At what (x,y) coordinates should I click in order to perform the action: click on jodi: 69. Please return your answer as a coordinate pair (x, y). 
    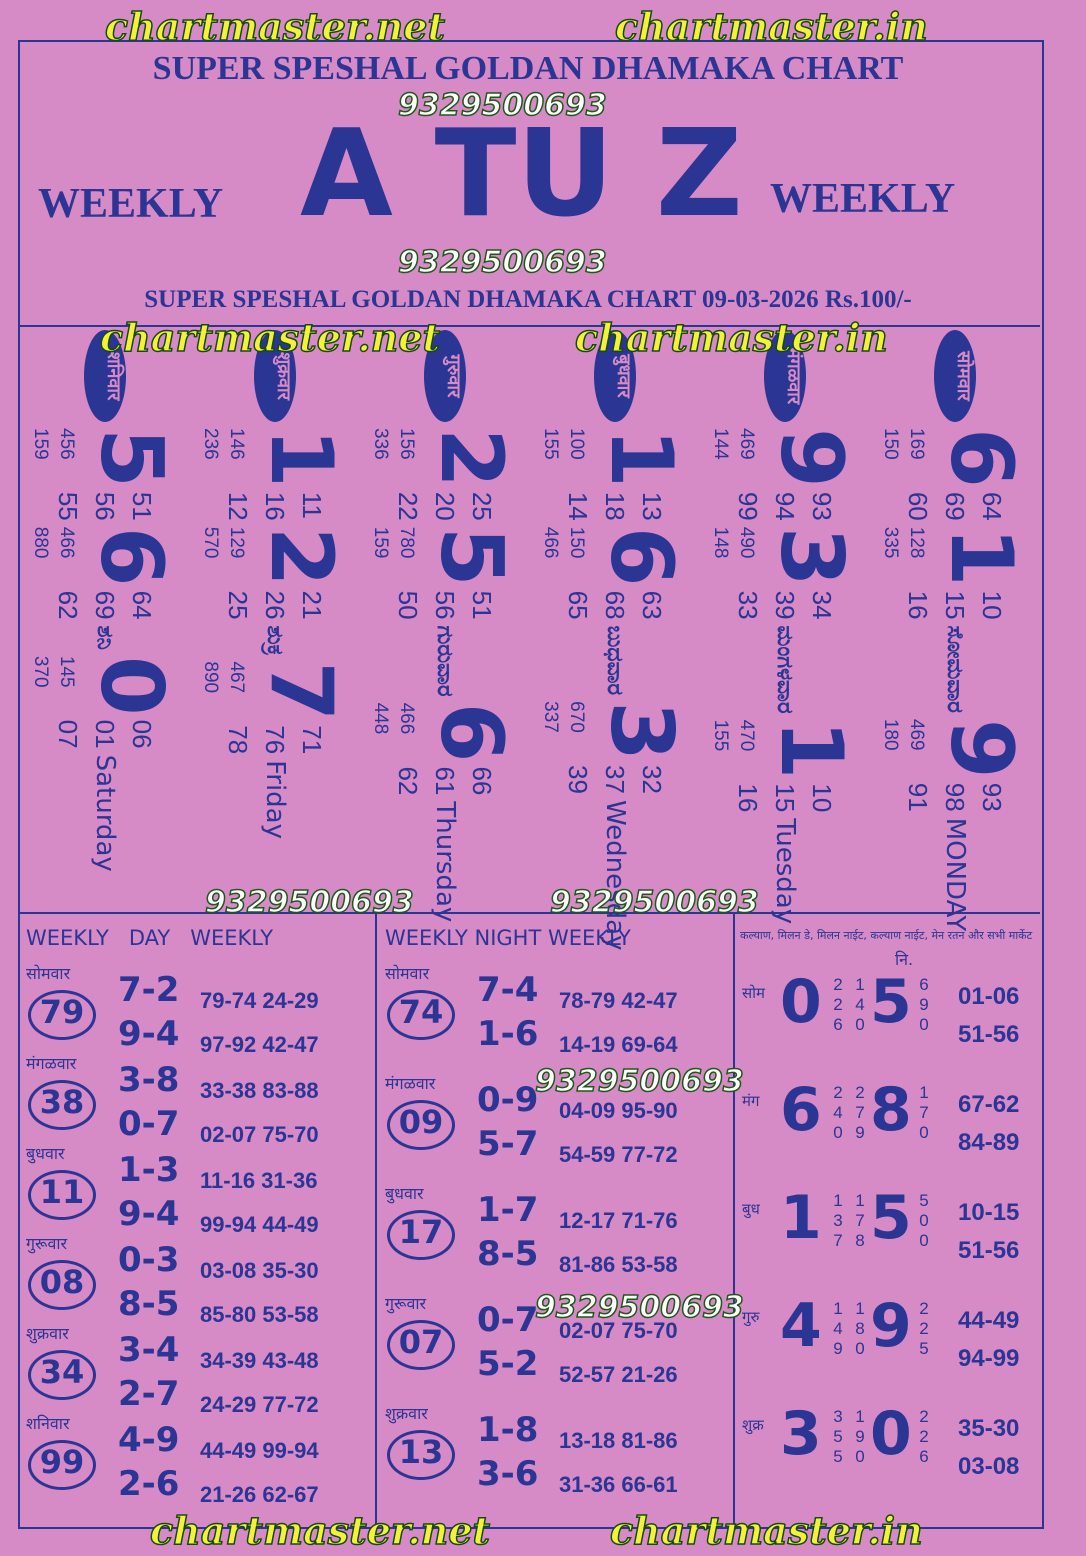
    Looking at the image, I should click on (955, 506).